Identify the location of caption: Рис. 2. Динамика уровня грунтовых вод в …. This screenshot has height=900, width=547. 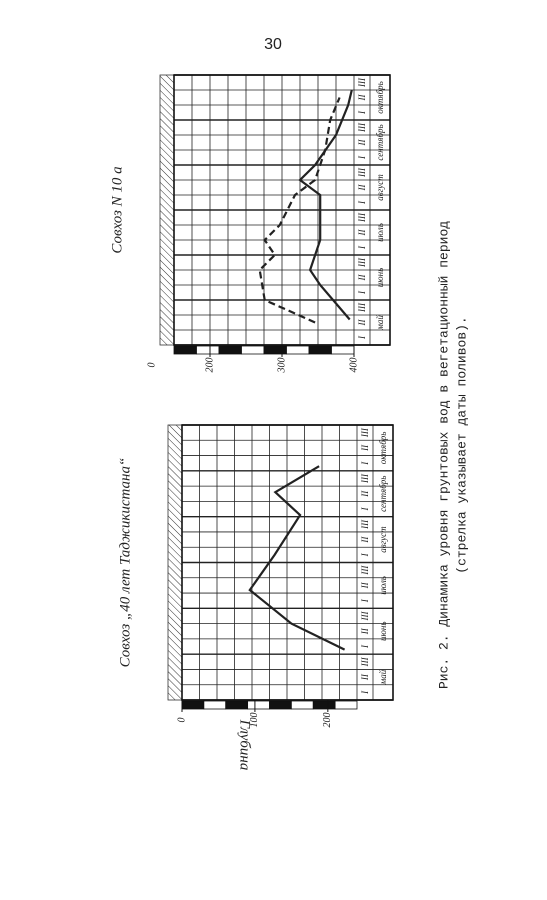
(452, 455).